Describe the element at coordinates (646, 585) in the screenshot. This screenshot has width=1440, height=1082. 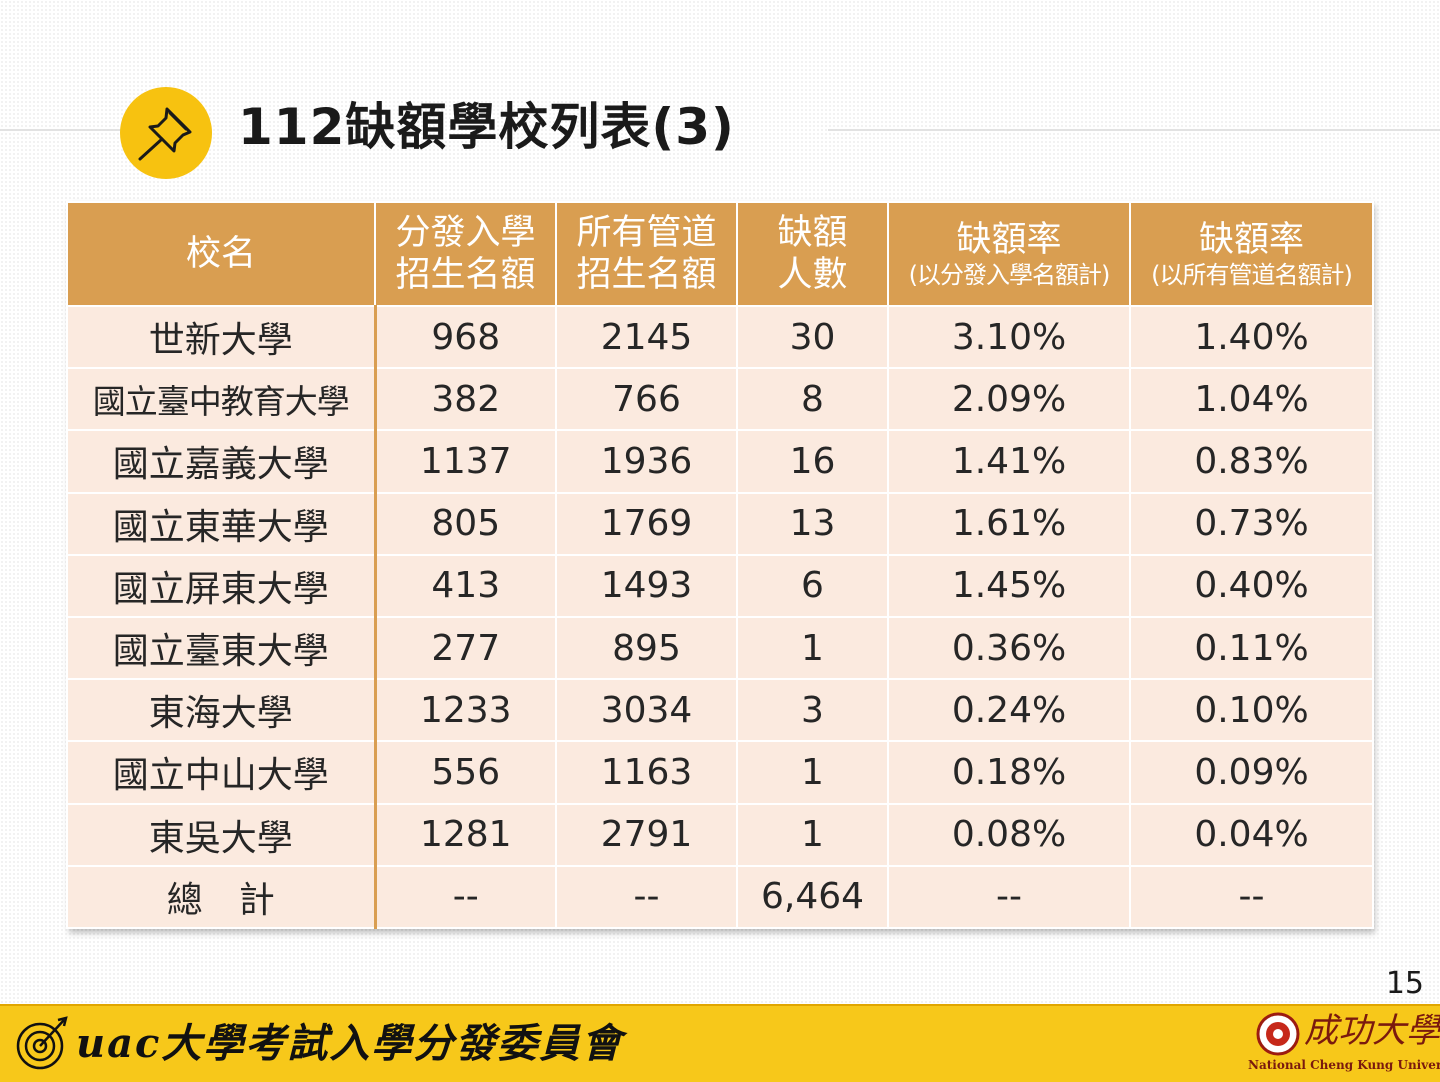
I see `all-channels-quota: 1493` at that location.